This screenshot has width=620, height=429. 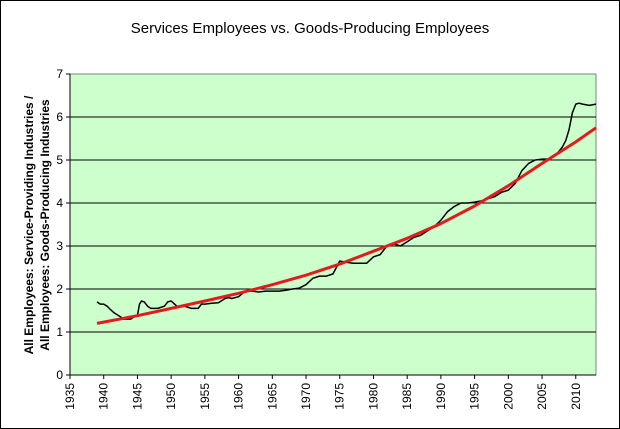 What do you see at coordinates (373, 396) in the screenshot?
I see `x-tick-label-1980: 1980` at bounding box center [373, 396].